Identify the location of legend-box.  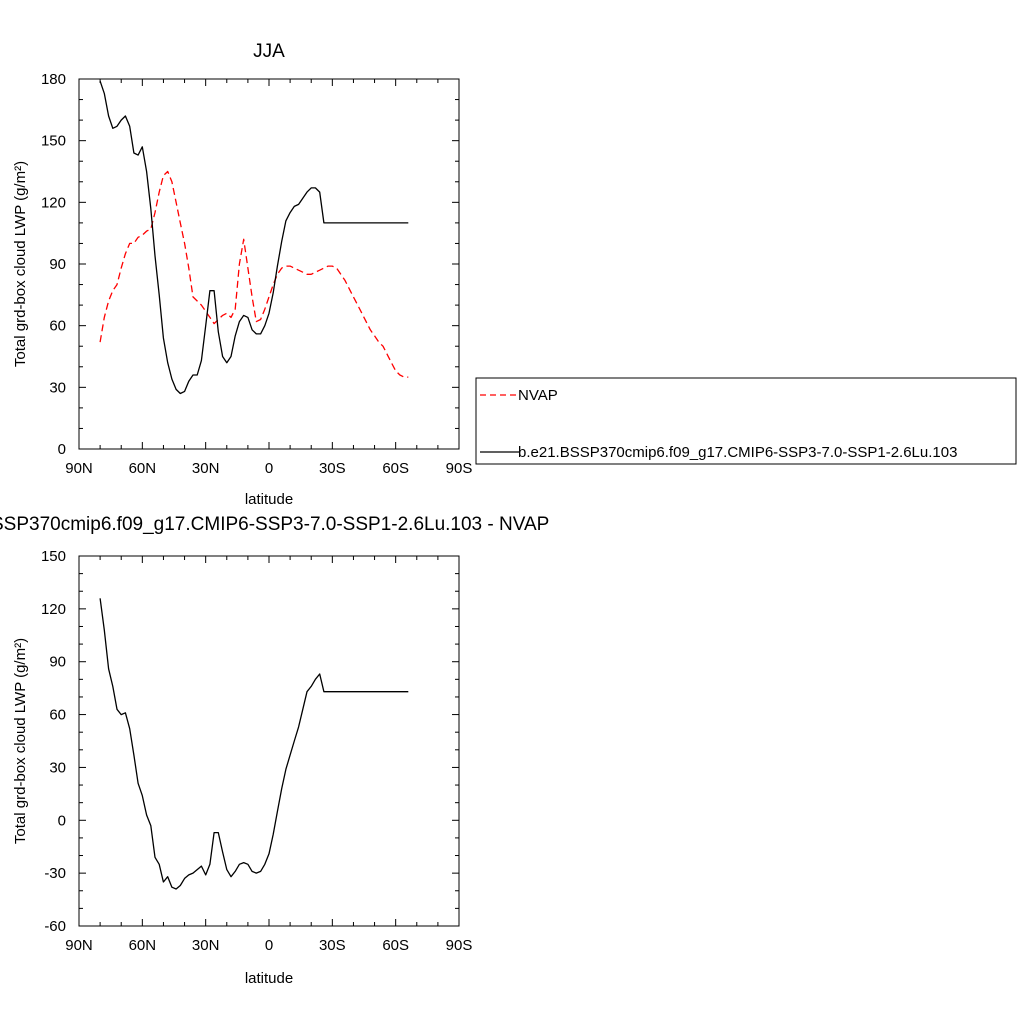
(746, 421).